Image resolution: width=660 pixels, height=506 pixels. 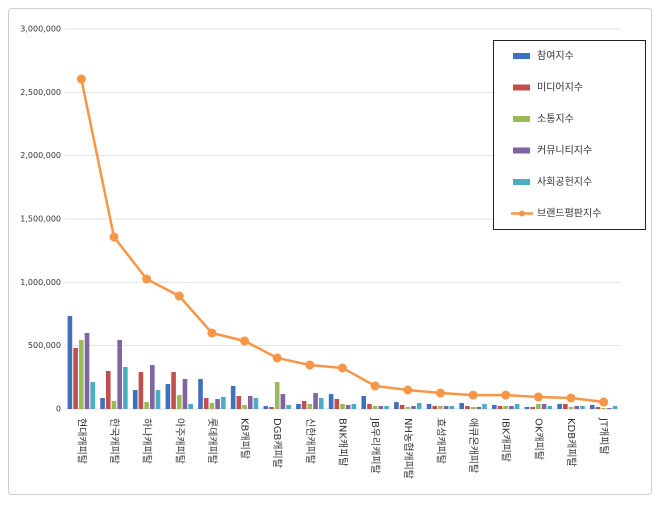 I want to click on x-tick-label: KB캐피탈, so click(x=245, y=438).